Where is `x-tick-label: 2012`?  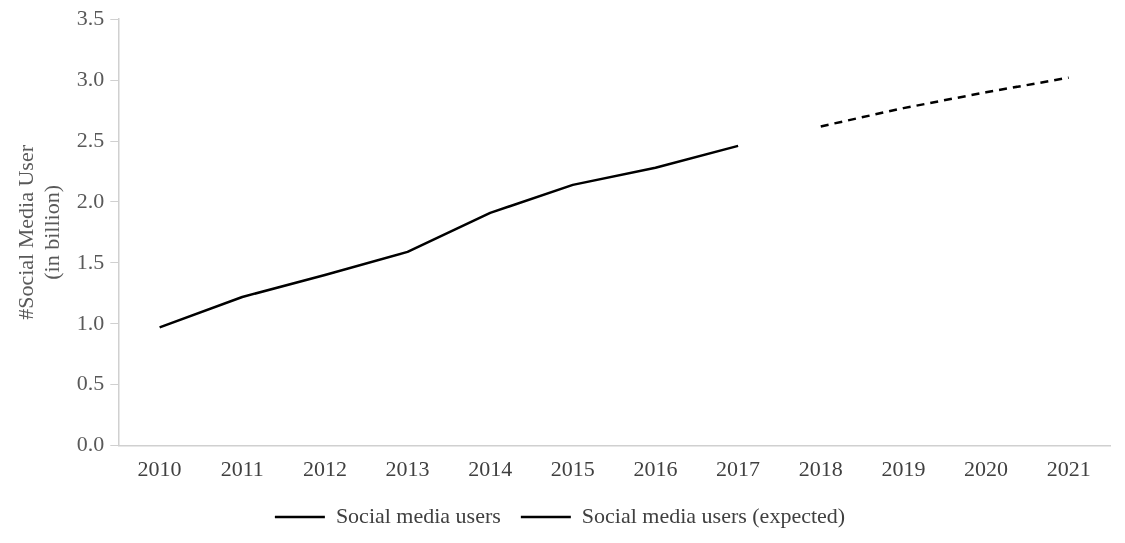
x-tick-label: 2012 is located at coordinates (324, 468).